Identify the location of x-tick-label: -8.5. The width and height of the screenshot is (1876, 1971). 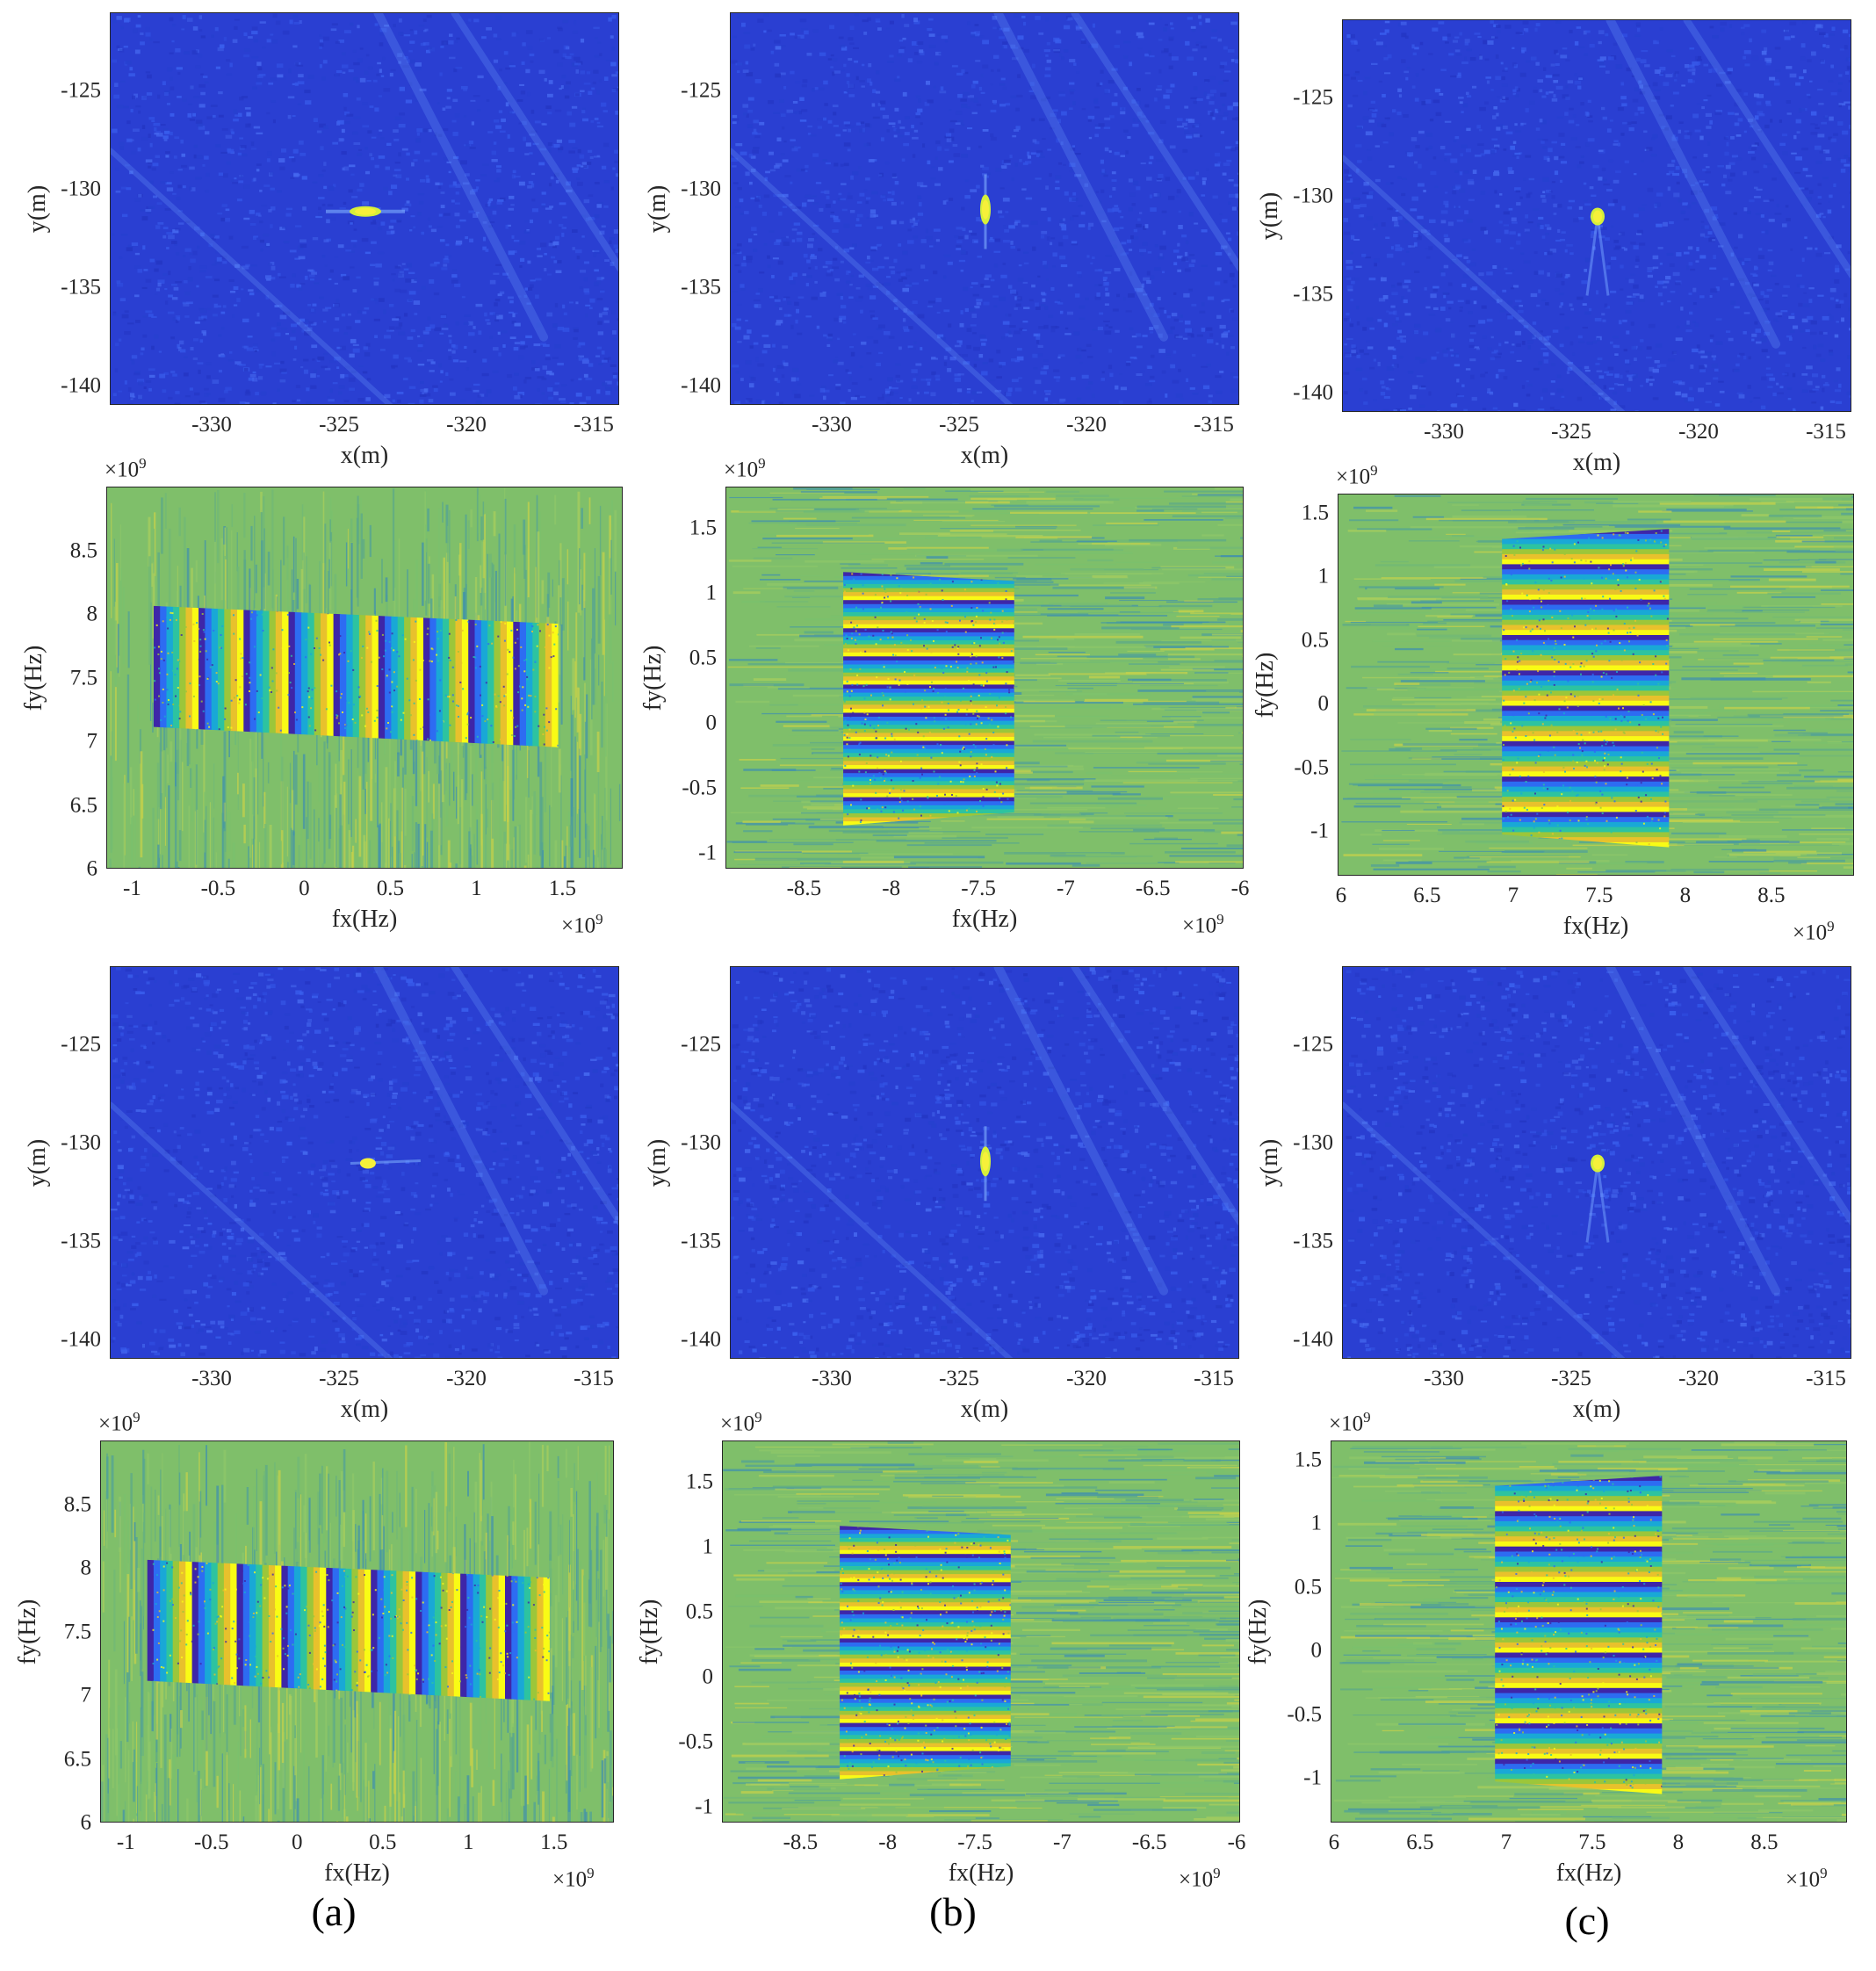
(804, 888).